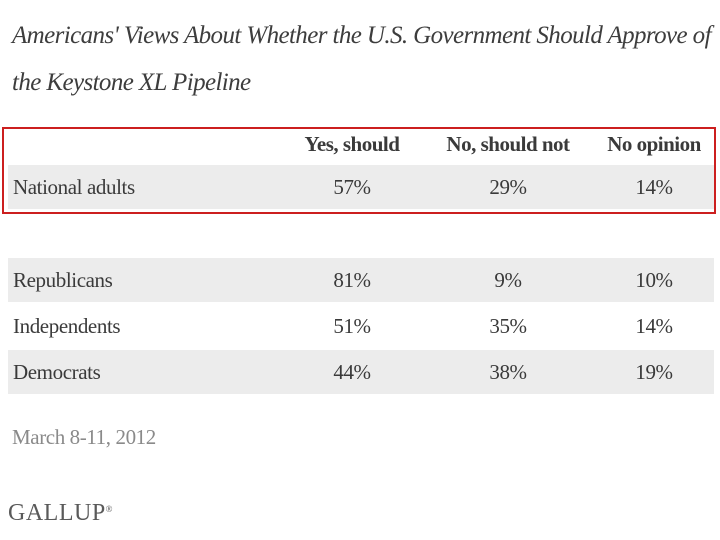  I want to click on row-label: National adults, so click(74, 187).